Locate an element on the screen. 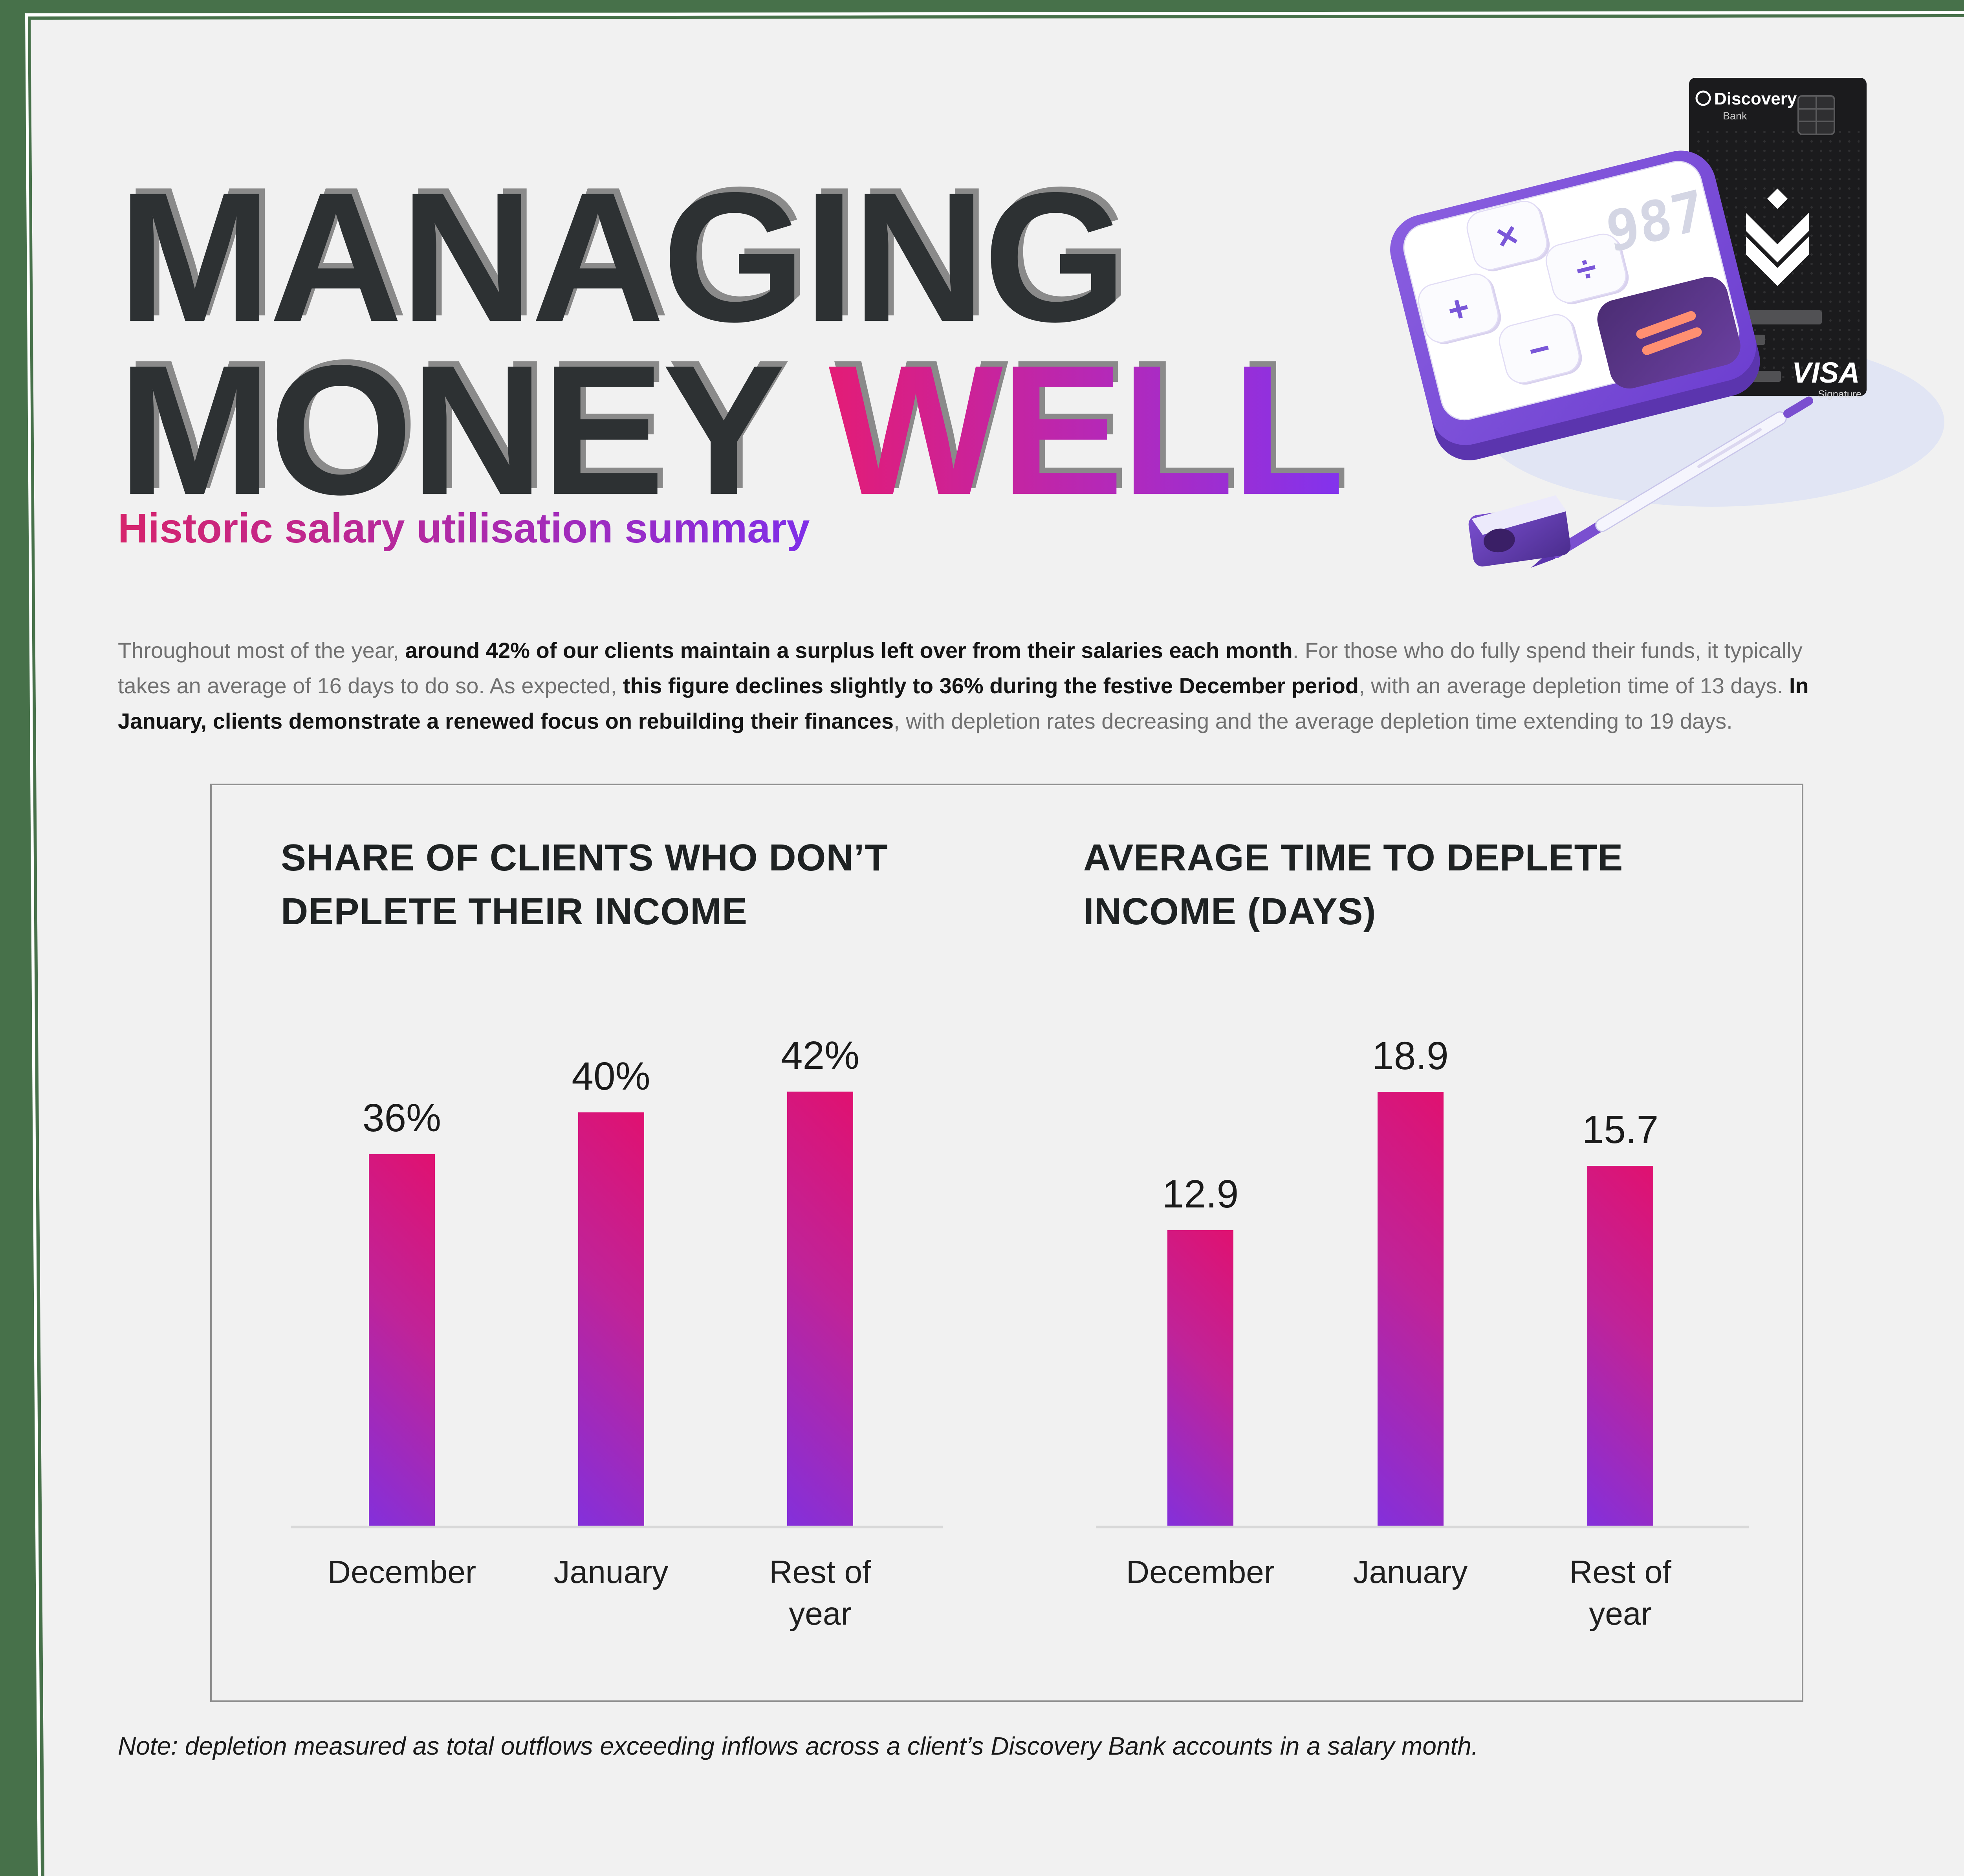  page-title: MANAGING MONEY WELL is located at coordinates (731, 343).